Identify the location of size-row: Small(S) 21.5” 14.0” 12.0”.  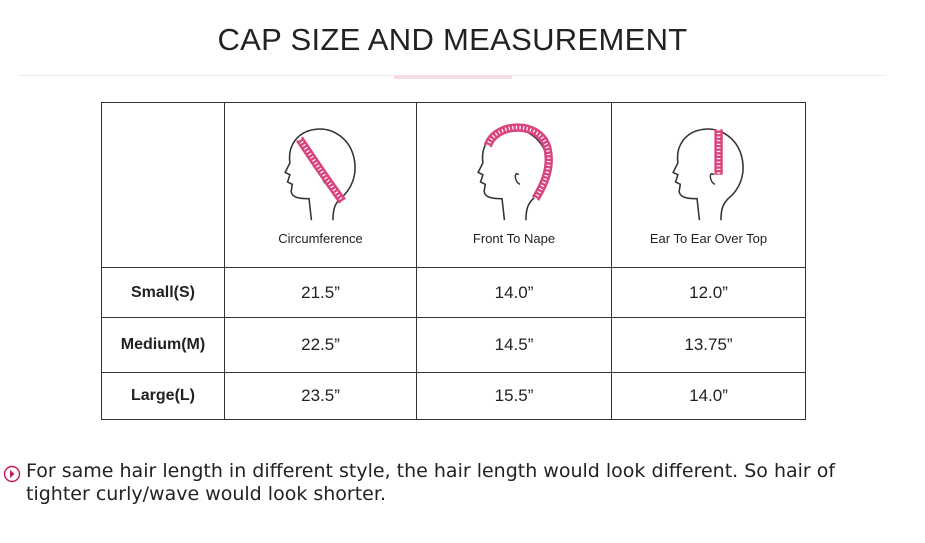
(453, 292).